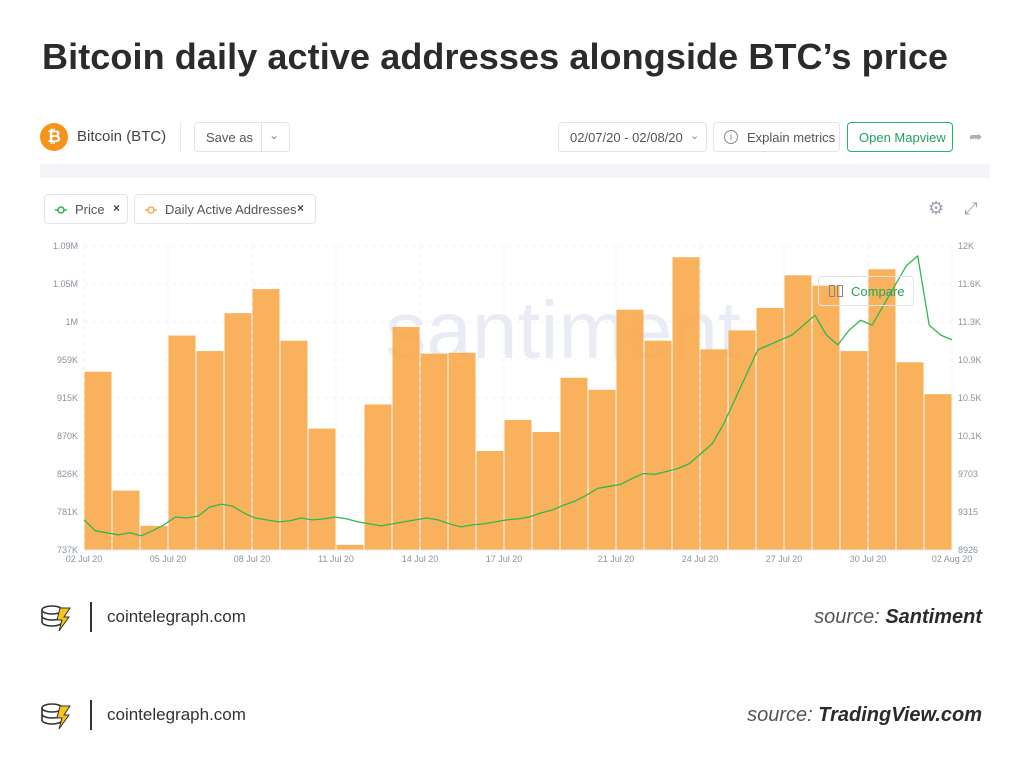 The image size is (1024, 774). Describe the element at coordinates (67, 550) in the screenshot. I see `left-axis-tick-label: 737K` at that location.